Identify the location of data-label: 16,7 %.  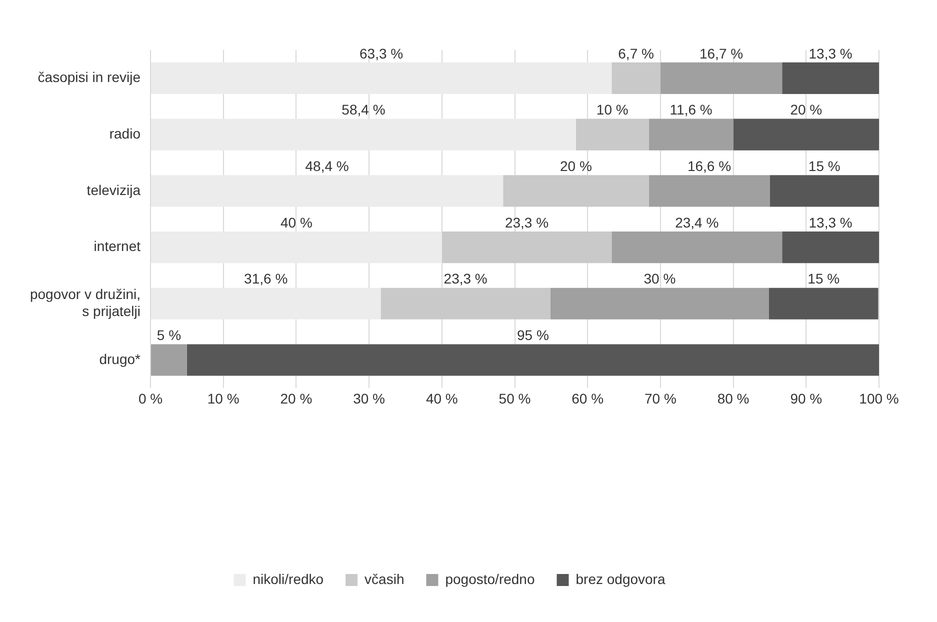
(721, 53).